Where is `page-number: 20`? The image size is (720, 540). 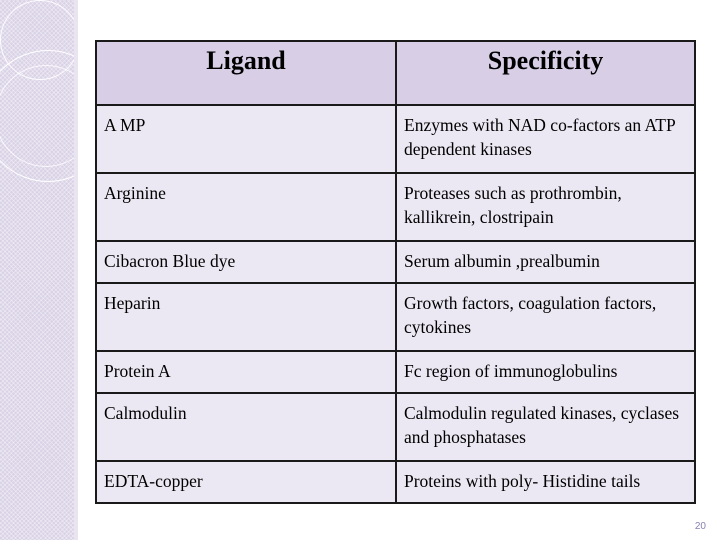
page-number: 20 is located at coordinates (700, 526).